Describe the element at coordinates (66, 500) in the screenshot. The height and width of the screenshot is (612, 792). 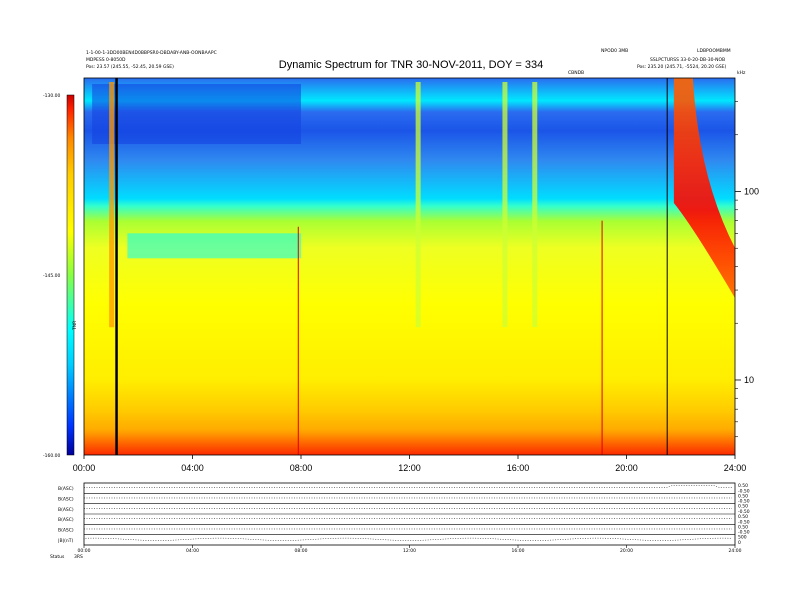
I see `panel-row-label-1: B(ASC)` at that location.